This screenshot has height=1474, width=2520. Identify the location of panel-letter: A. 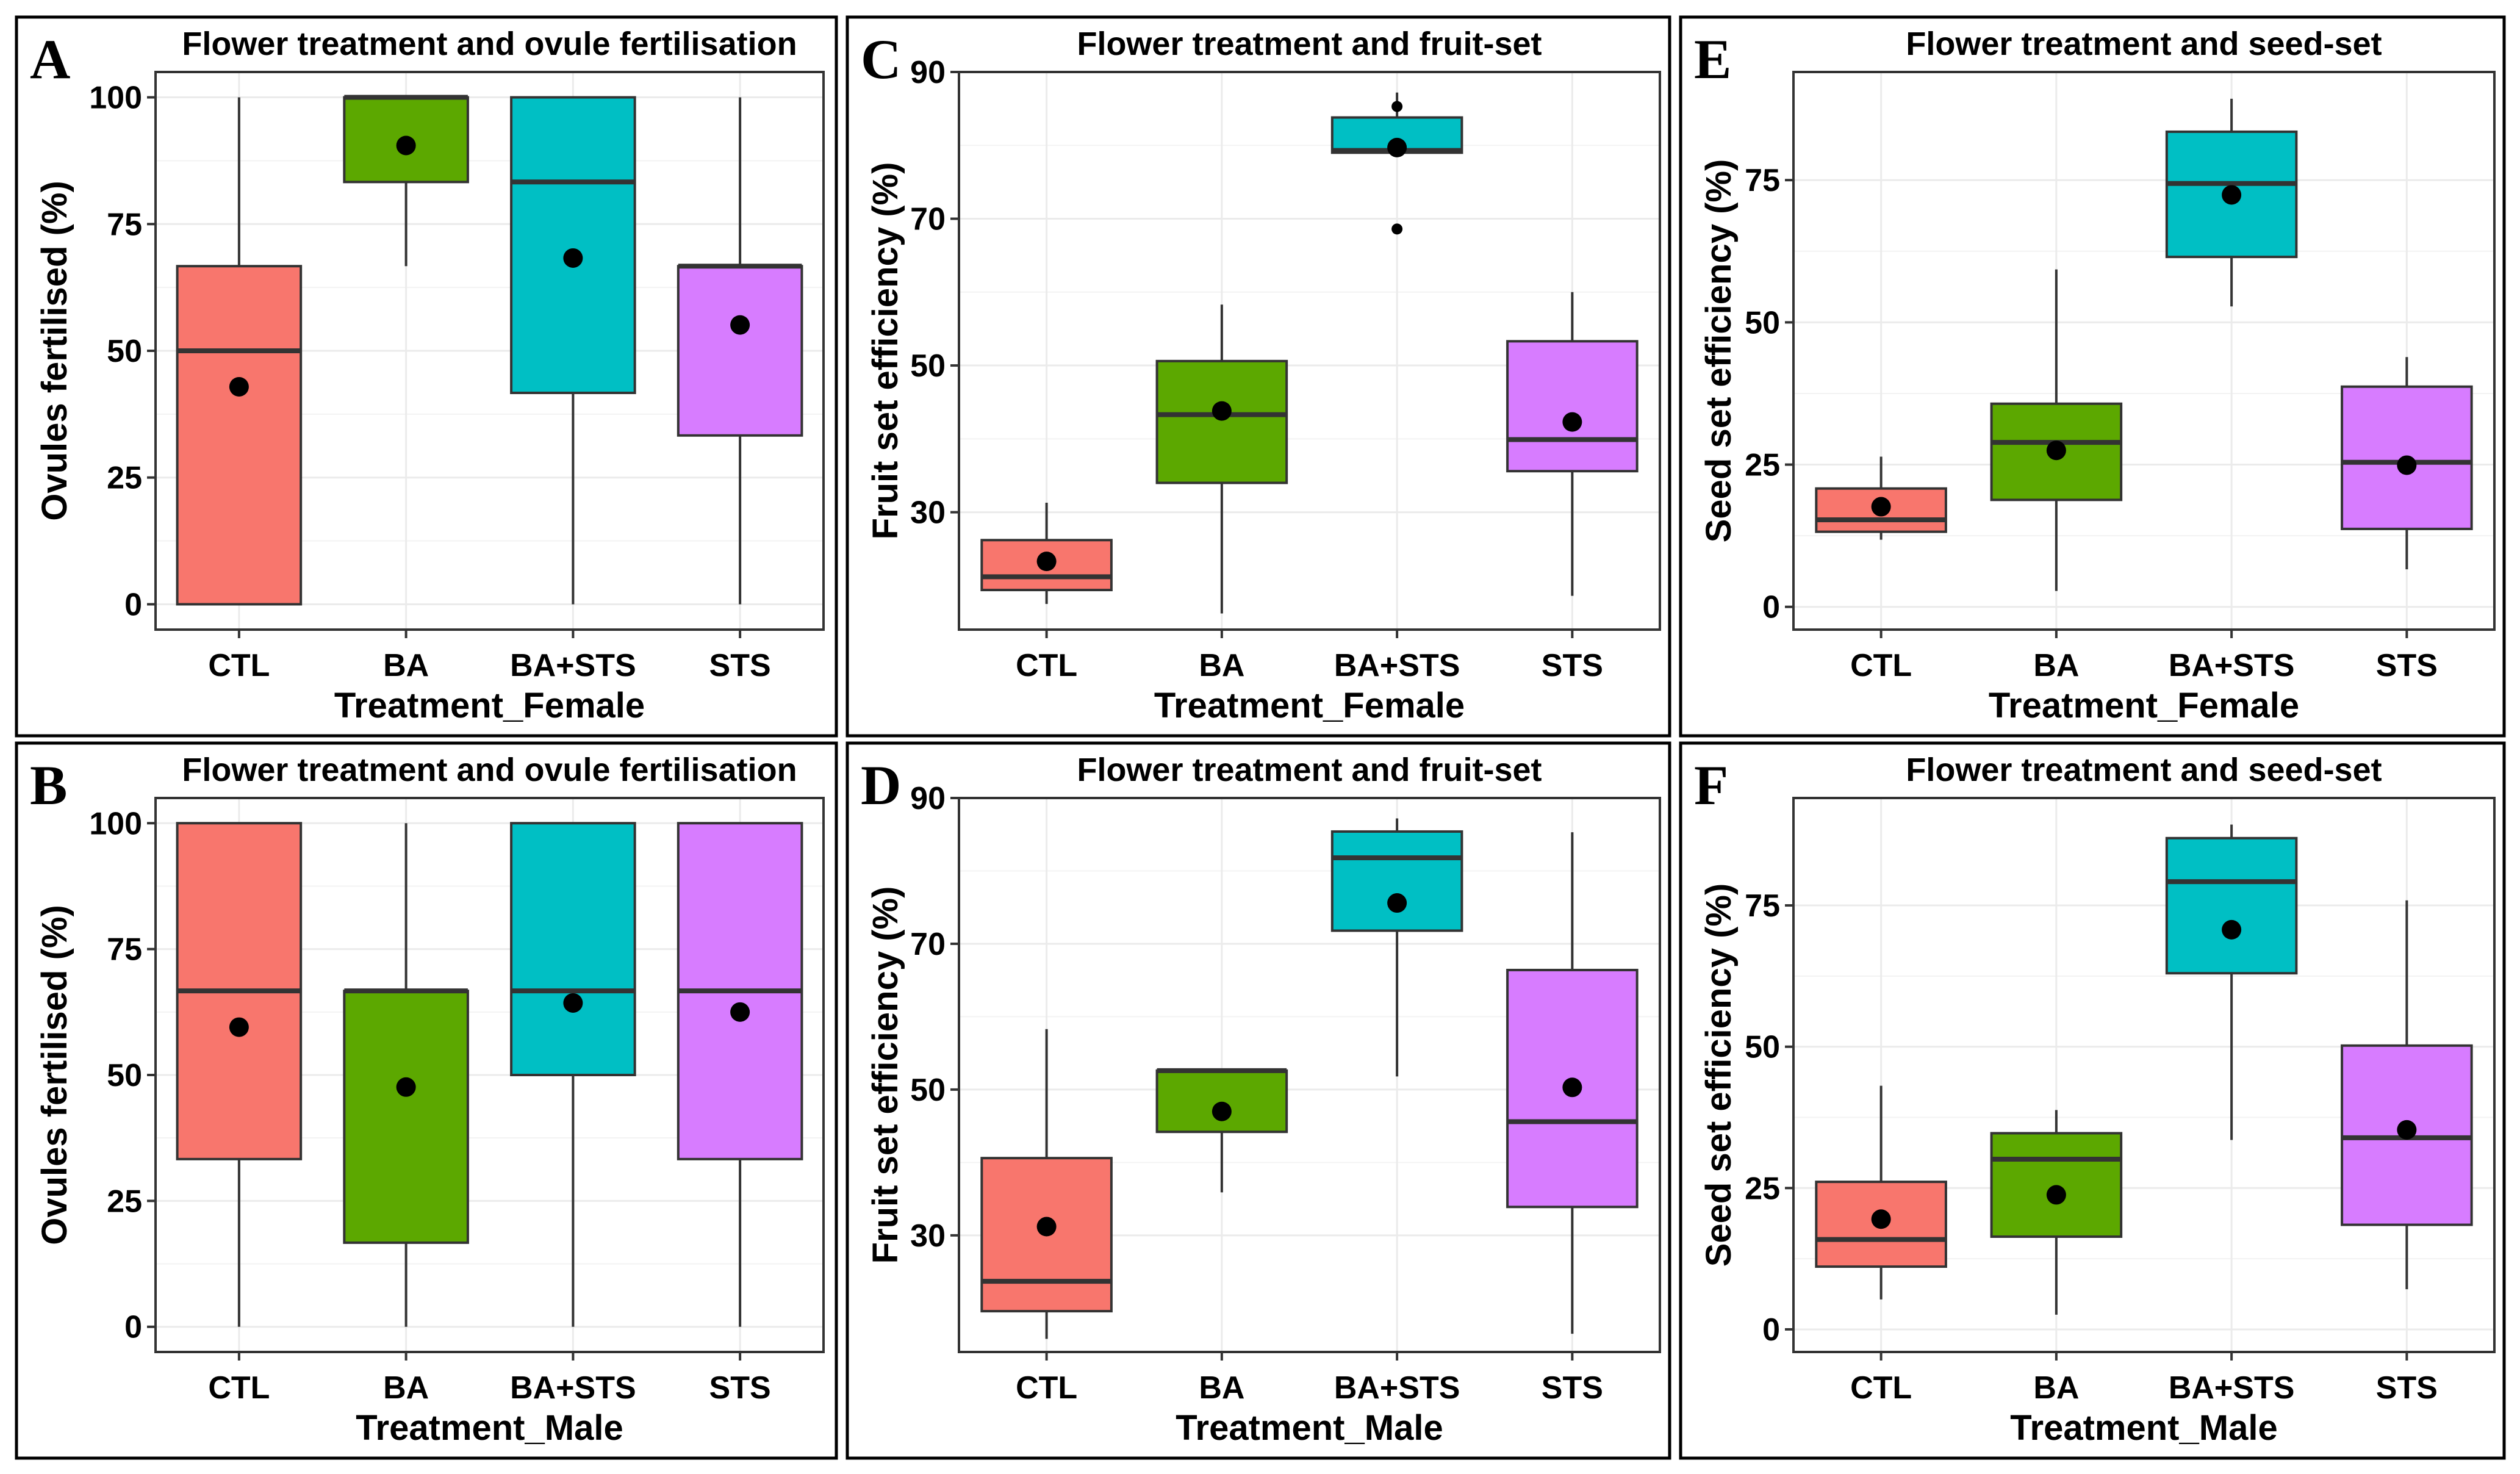
(50, 59).